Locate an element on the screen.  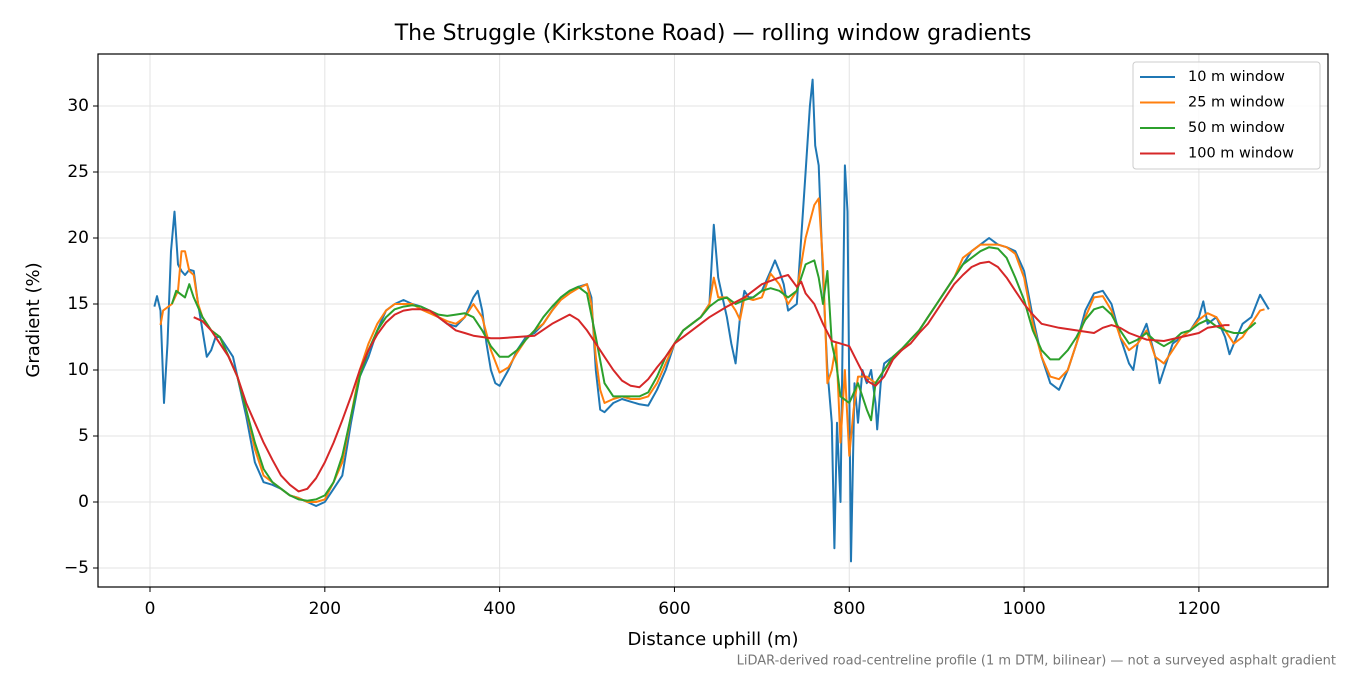
x-tick-label: 1000 is located at coordinates (1023, 609).